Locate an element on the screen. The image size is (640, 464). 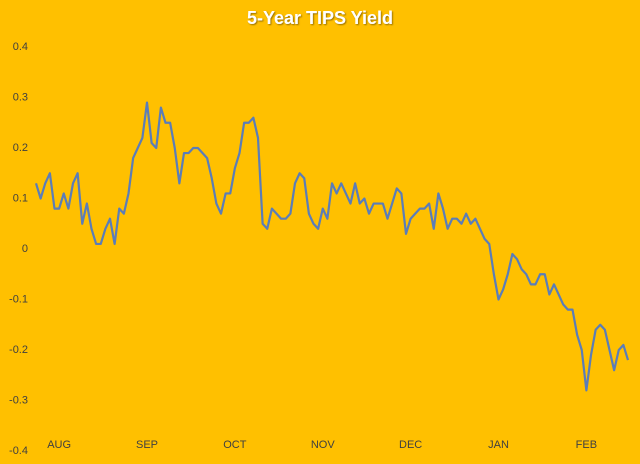
y-tick-label: -0.3 is located at coordinates (18, 400).